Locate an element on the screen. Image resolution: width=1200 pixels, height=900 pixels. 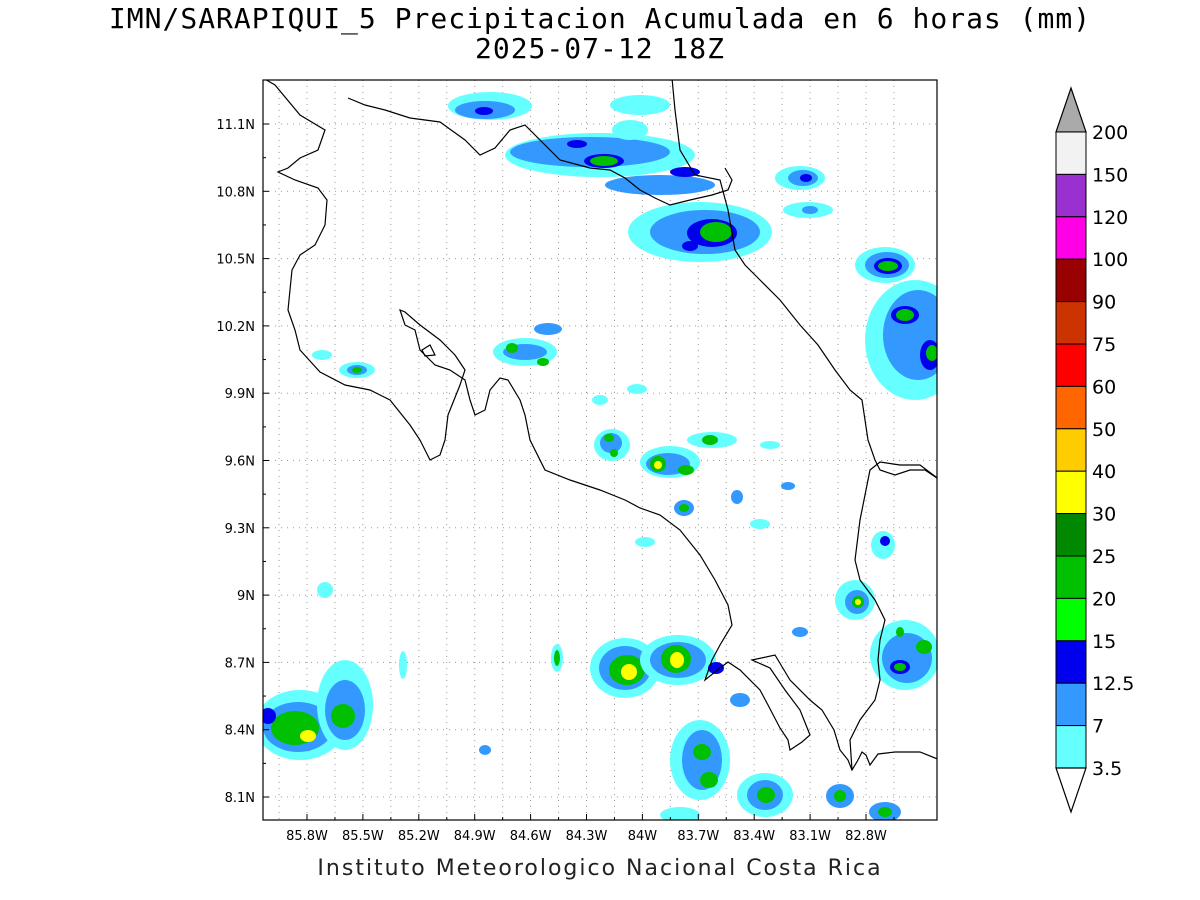
lat-tick-label: 11.1N is located at coordinates (235, 125).